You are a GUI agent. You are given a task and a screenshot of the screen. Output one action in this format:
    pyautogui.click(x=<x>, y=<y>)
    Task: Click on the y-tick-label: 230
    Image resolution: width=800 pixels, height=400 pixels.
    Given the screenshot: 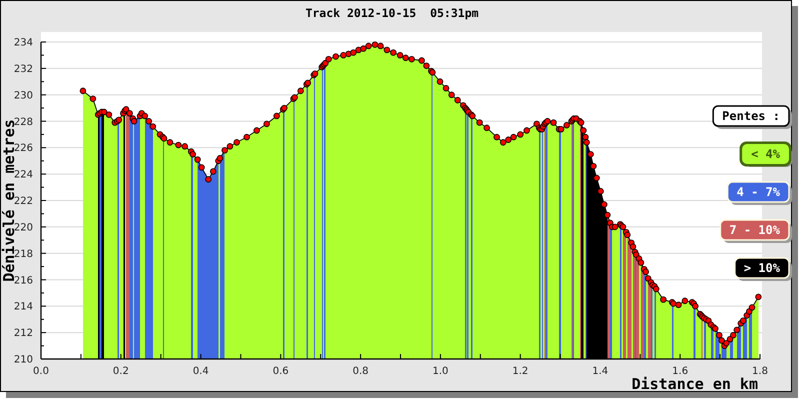 What is the action you would take?
    pyautogui.click(x=23, y=96)
    